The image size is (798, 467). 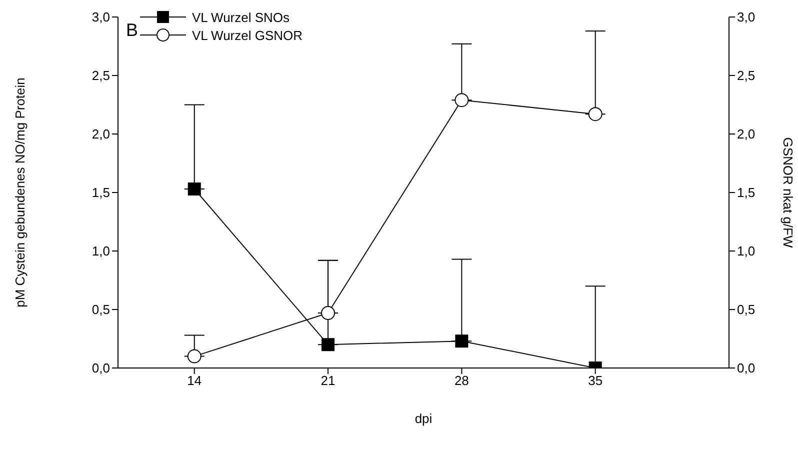 What do you see at coordinates (788, 192) in the screenshot?
I see `y2-axis-title: GSNOR nkat g/FW` at bounding box center [788, 192].